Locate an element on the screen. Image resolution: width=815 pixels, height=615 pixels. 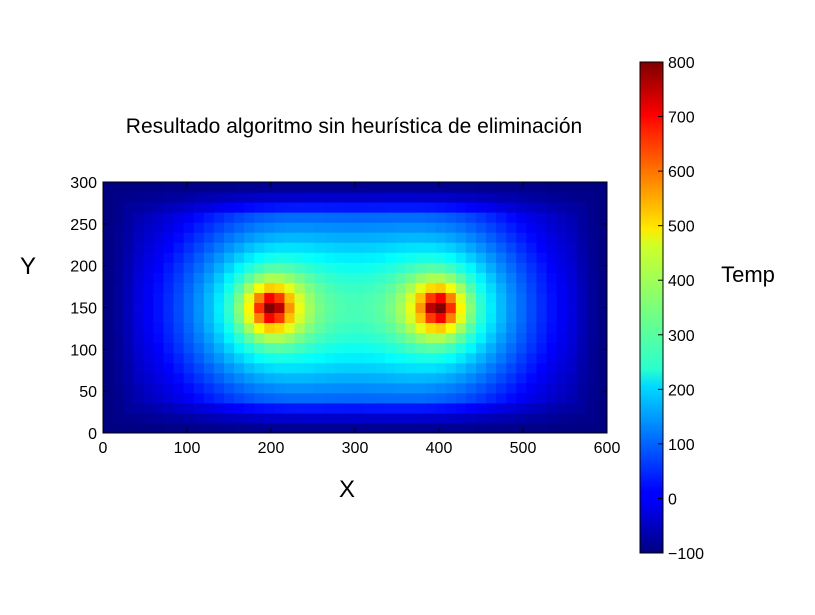
colorbar-tick-label: 0 is located at coordinates (672, 499).